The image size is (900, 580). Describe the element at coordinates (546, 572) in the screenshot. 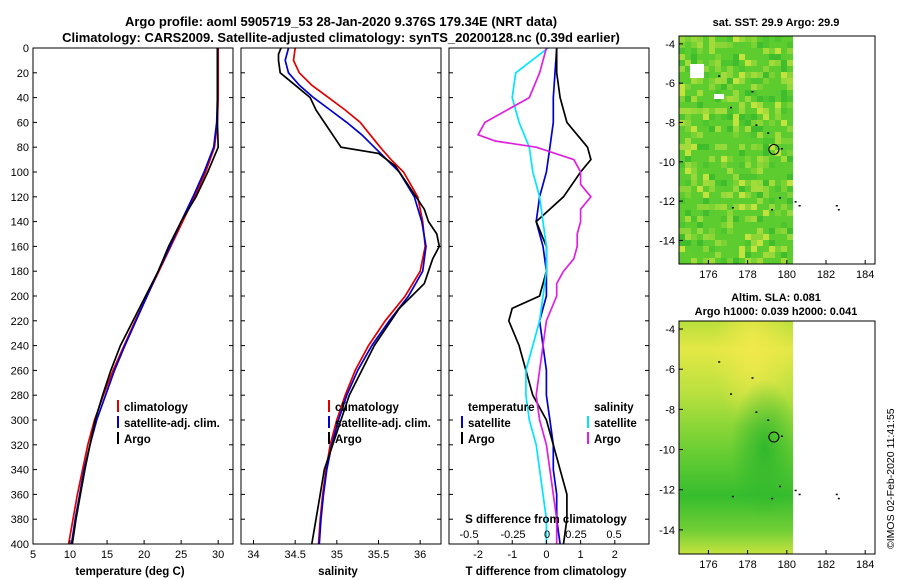

I see `difference-xlabel: T difference from climatology` at that location.